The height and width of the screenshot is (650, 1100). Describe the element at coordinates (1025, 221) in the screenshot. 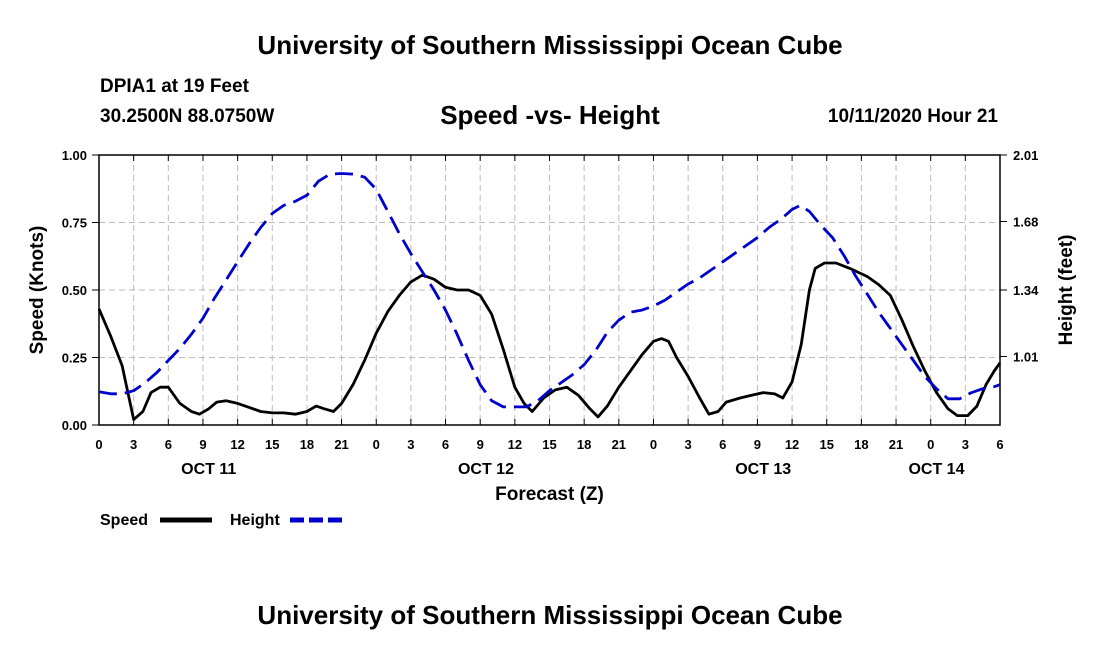

I see `y-right-tick-label: 1.68` at that location.